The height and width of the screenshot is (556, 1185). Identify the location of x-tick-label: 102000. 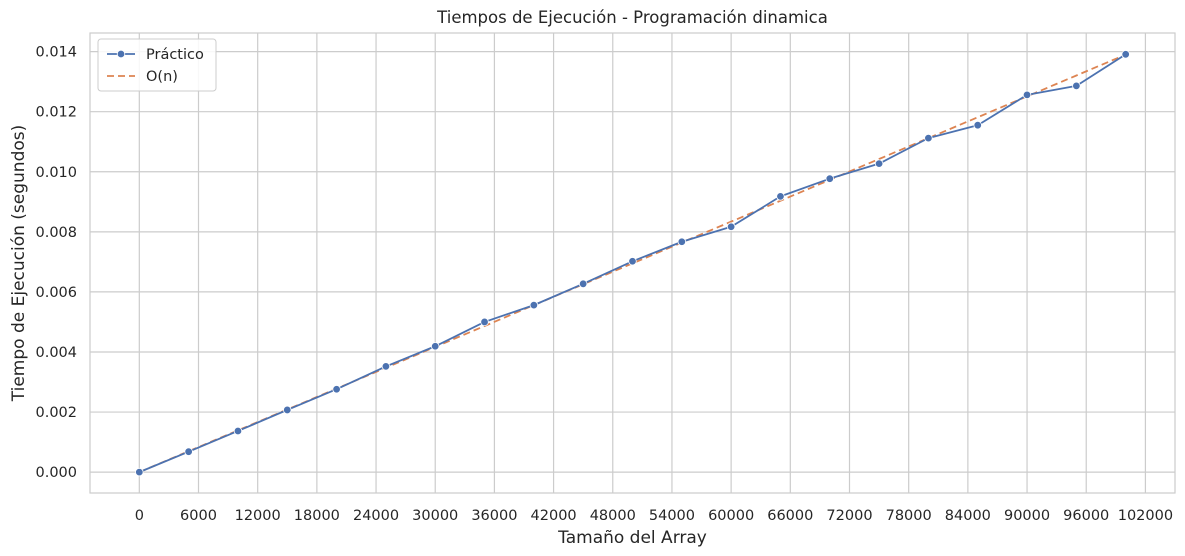
(1145, 516).